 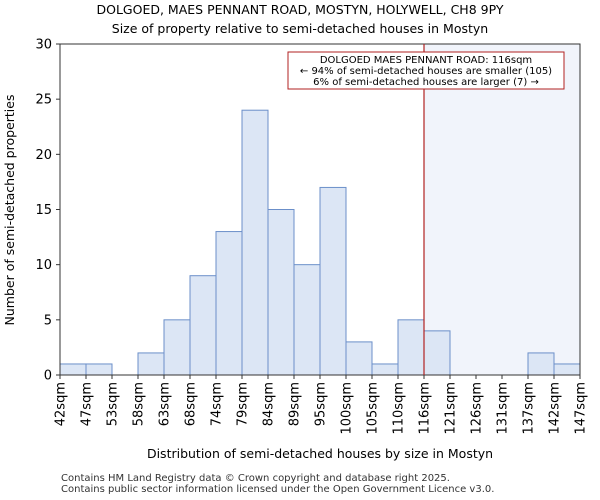 I want to click on x-tick-label: 121sqm, so click(x=451, y=408).